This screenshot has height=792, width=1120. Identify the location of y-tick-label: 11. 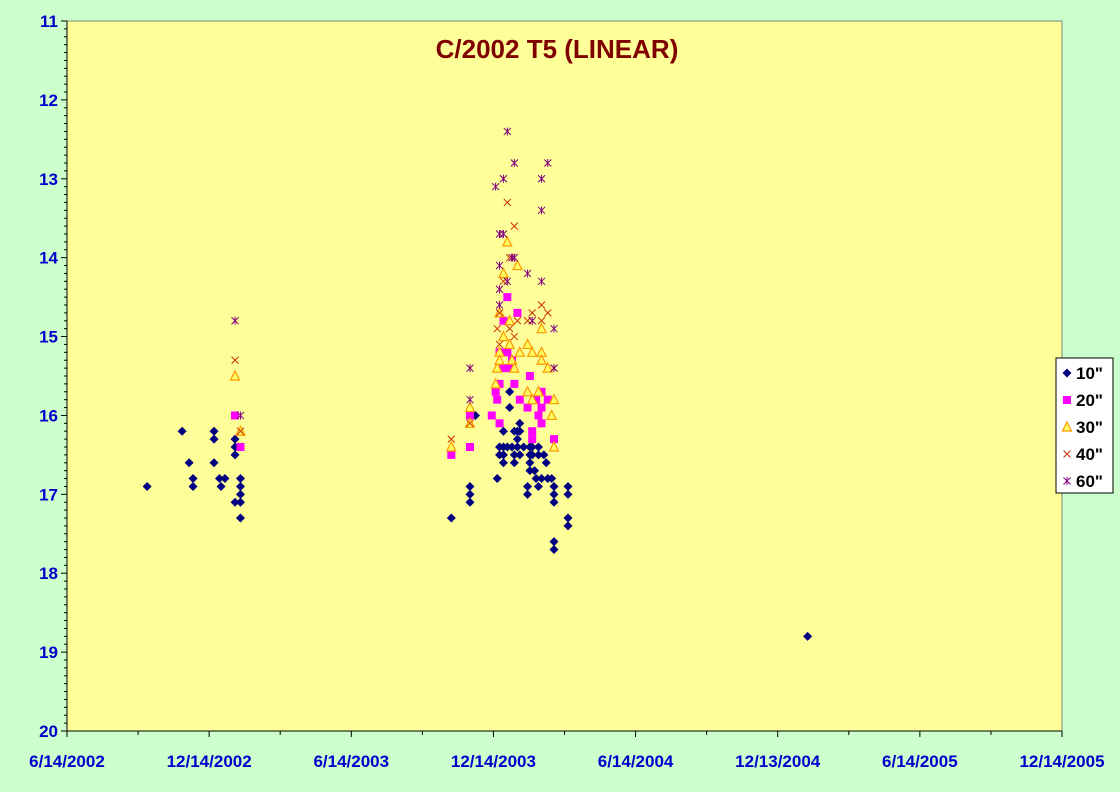
(49, 21).